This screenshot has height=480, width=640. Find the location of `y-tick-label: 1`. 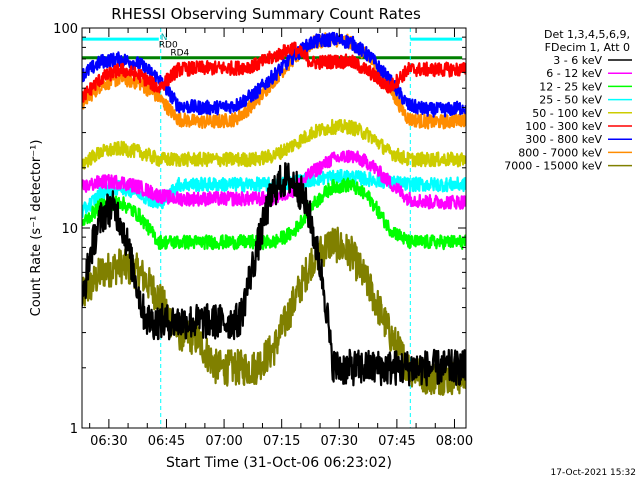

y-tick-label: 1 is located at coordinates (74, 429).